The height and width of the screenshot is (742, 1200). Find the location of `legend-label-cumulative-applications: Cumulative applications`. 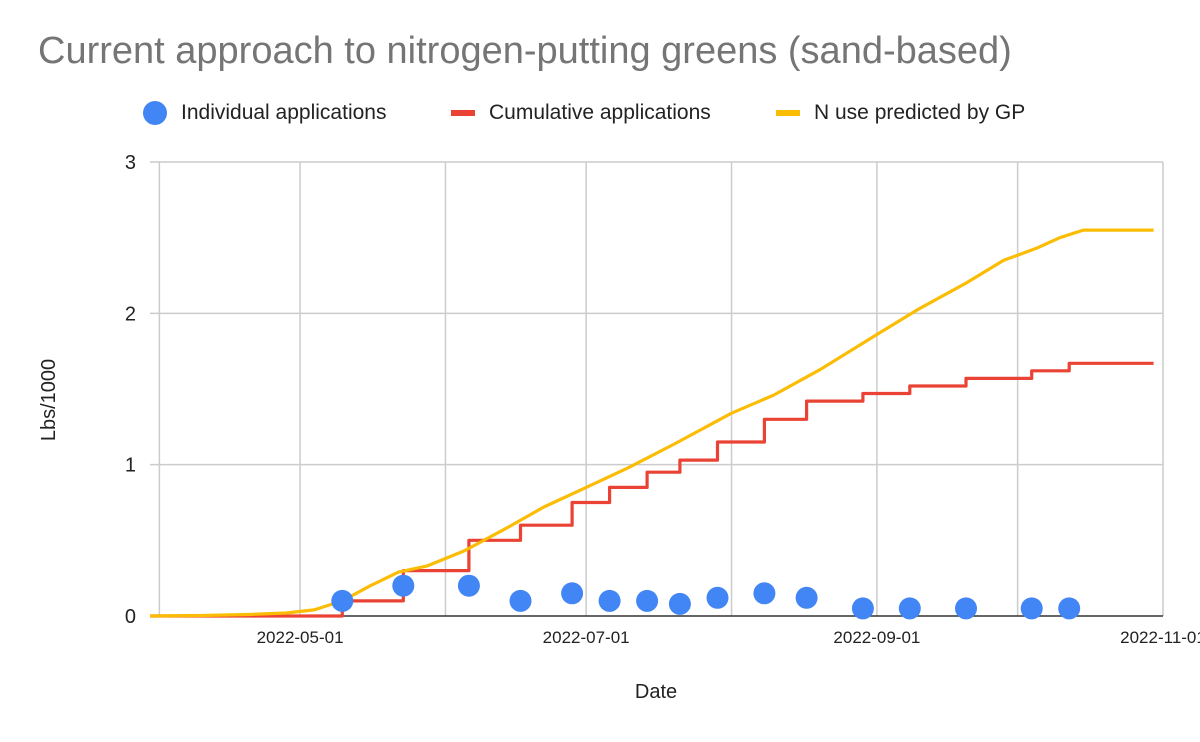

legend-label-cumulative-applications: Cumulative applications is located at coordinates (600, 112).